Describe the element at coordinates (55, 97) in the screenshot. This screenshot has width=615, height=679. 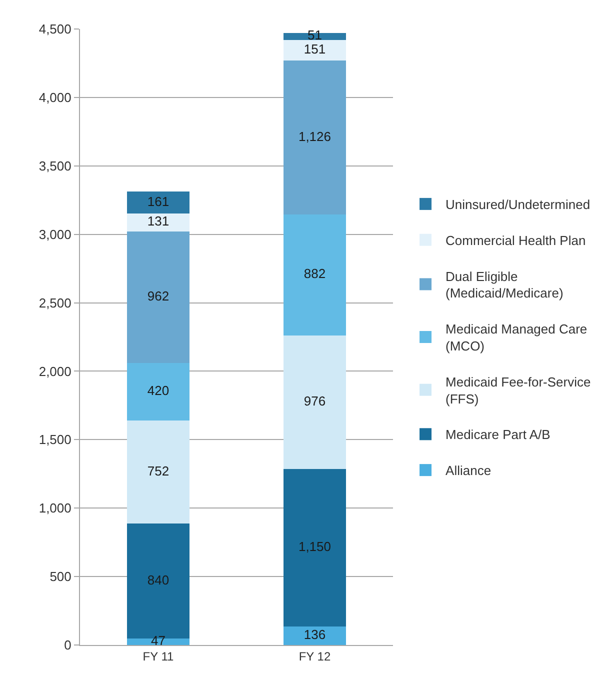
I see `y-tick-label: 4,000` at that location.